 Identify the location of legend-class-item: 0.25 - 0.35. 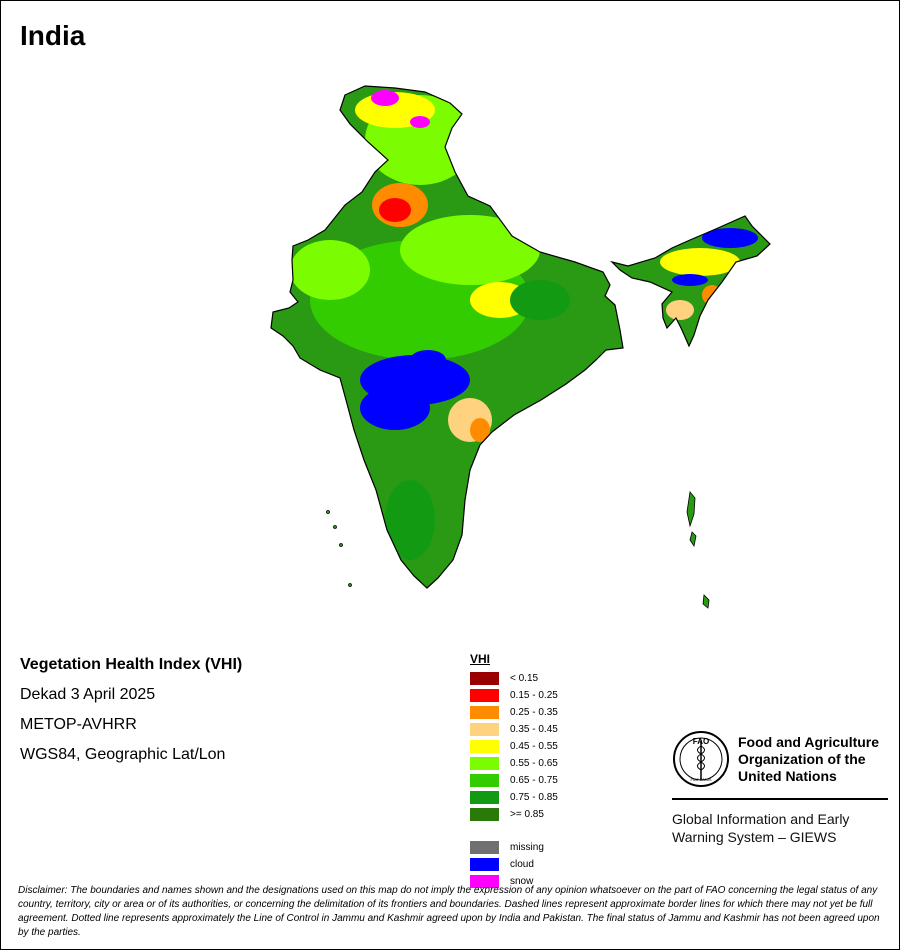
(514, 712).